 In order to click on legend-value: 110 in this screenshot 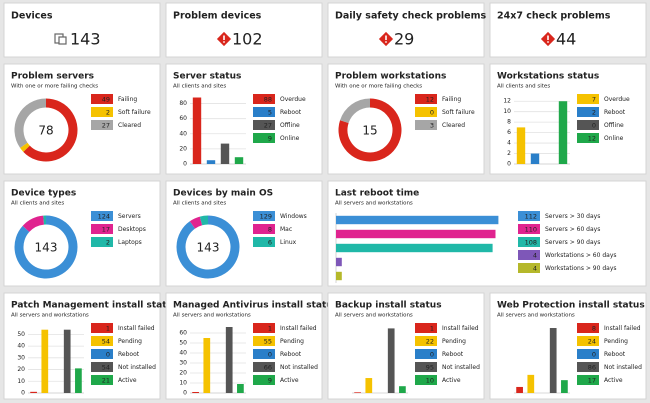, I will do `click(531, 230)`.